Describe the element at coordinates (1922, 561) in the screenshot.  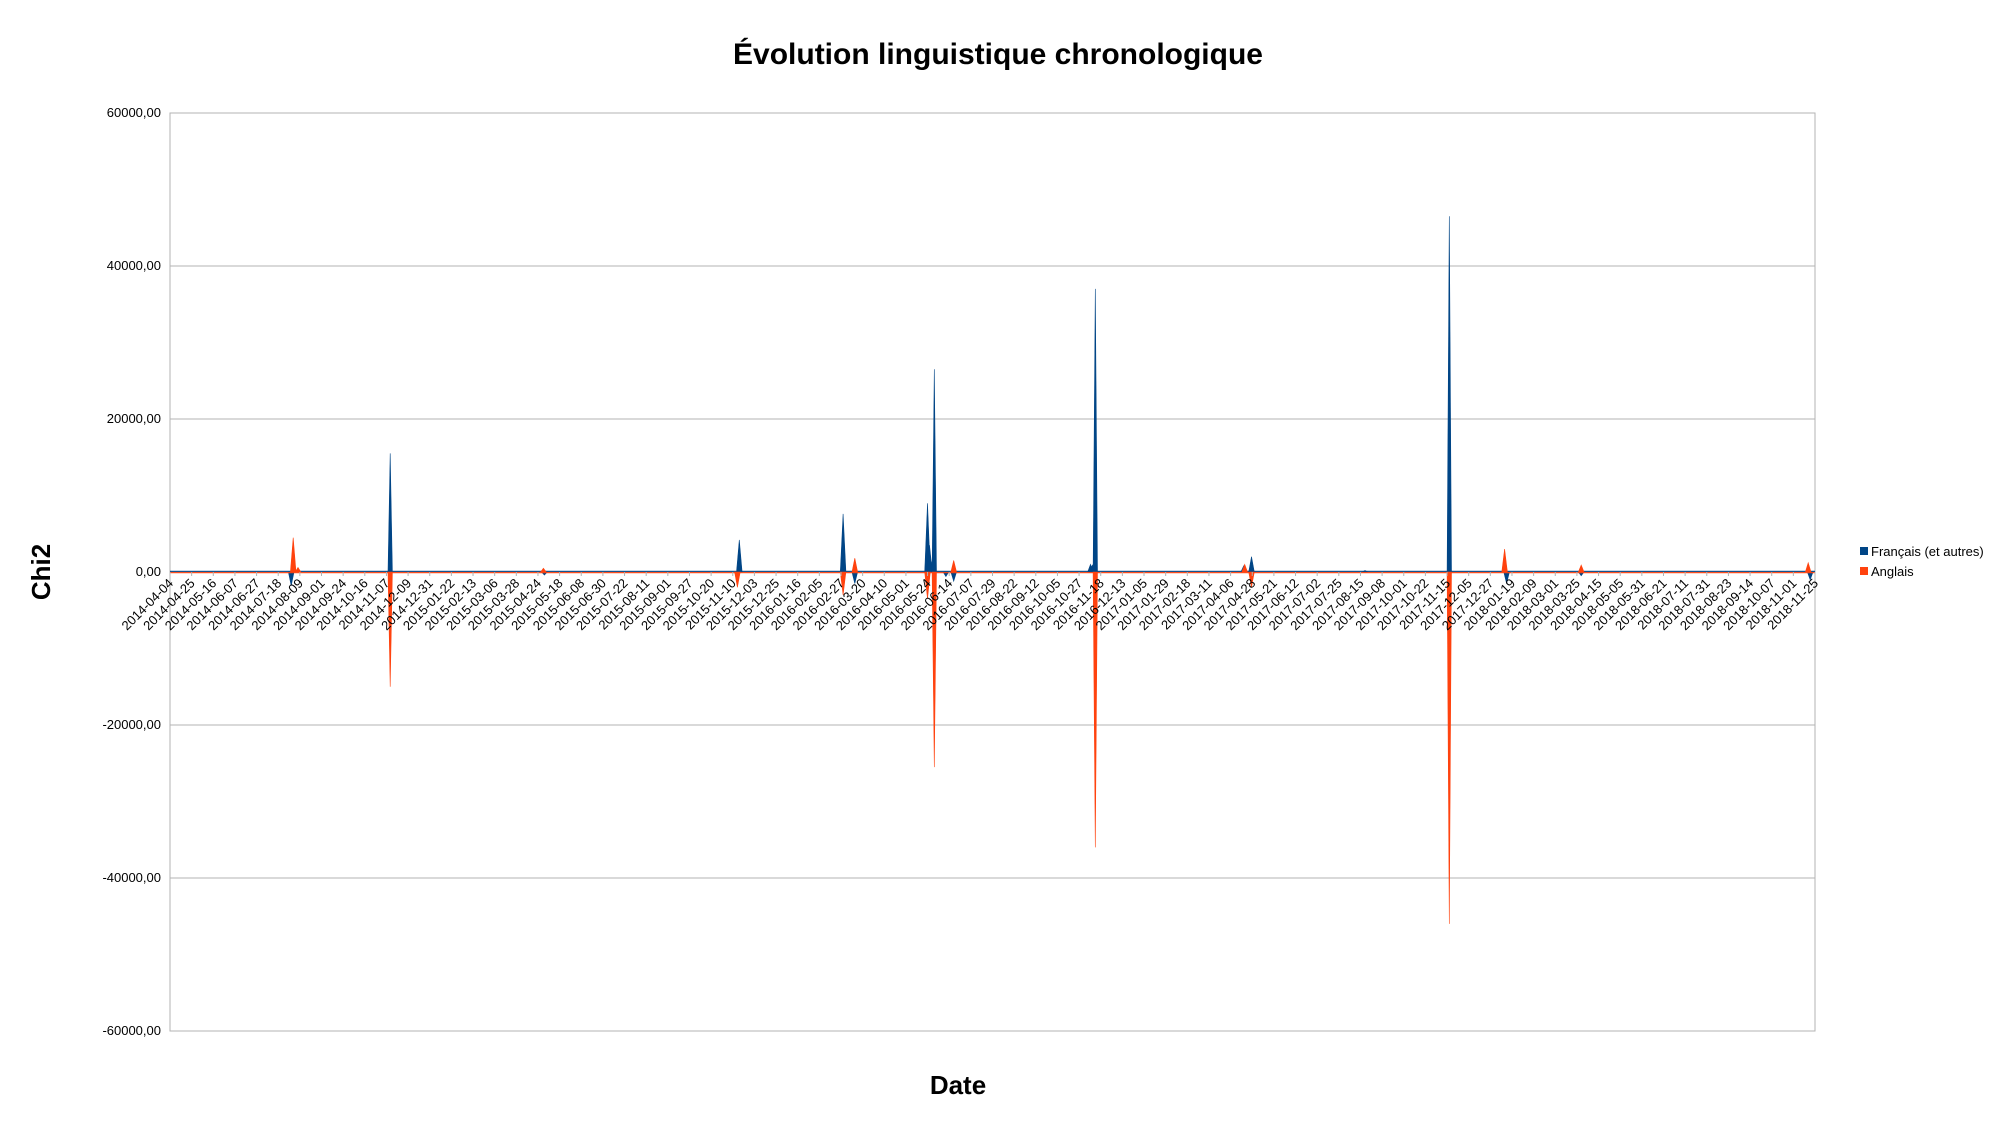
I see `legend: Français (et autres) Anglais` at that location.